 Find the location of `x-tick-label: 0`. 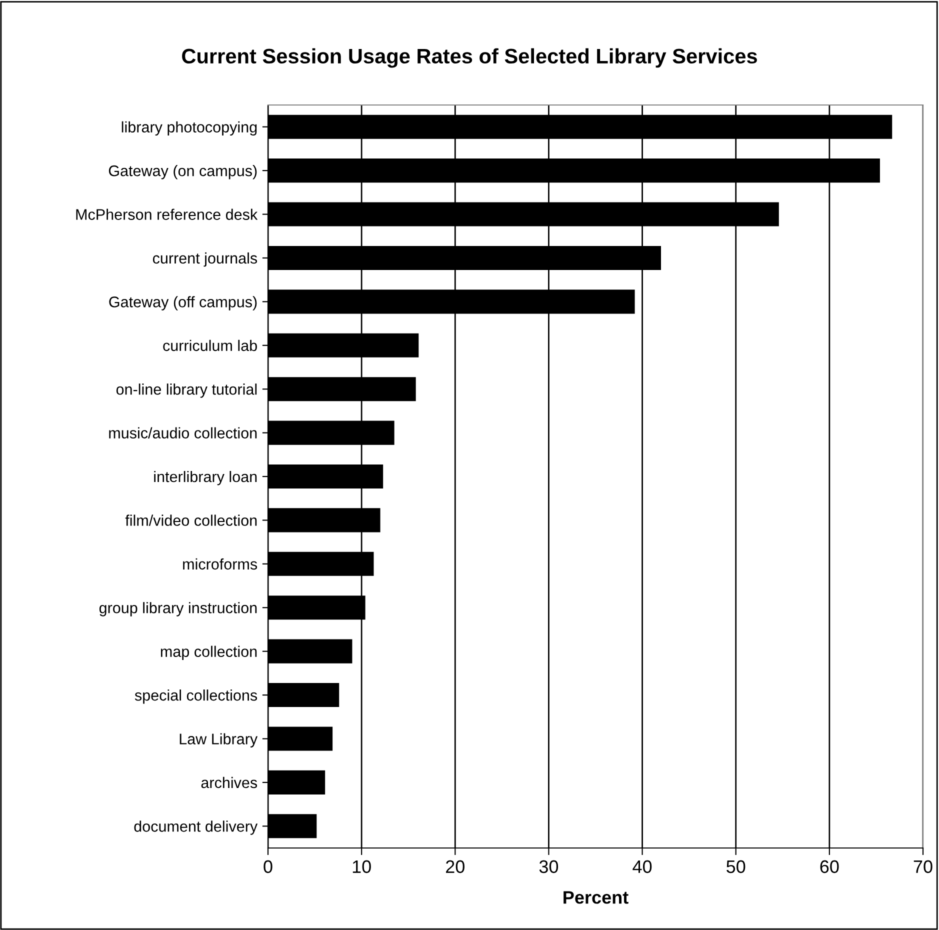

x-tick-label: 0 is located at coordinates (268, 867).